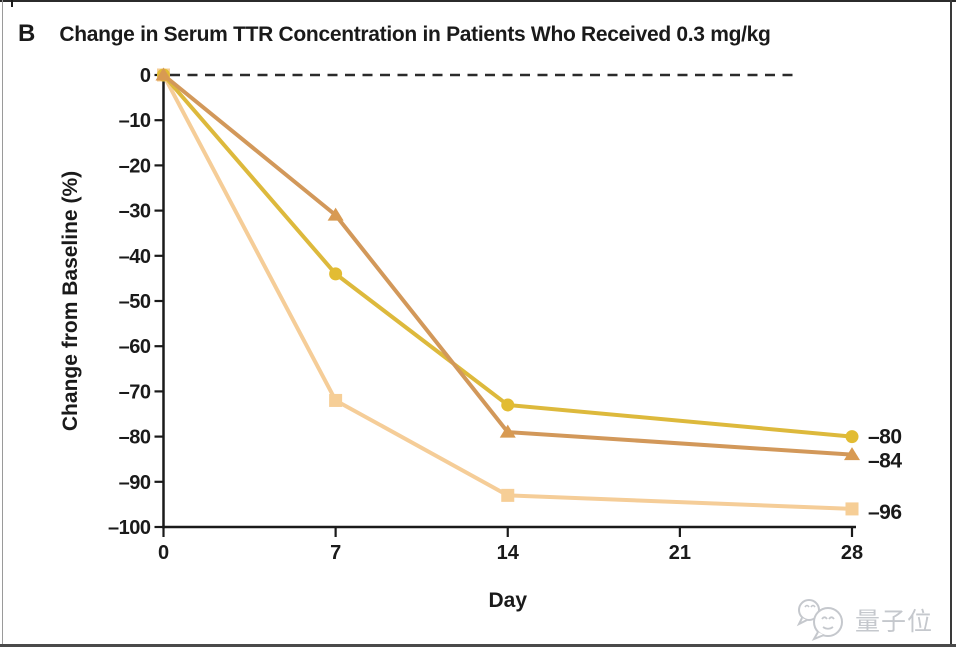  What do you see at coordinates (145, 76) in the screenshot?
I see `y-tick-label: 0` at bounding box center [145, 76].